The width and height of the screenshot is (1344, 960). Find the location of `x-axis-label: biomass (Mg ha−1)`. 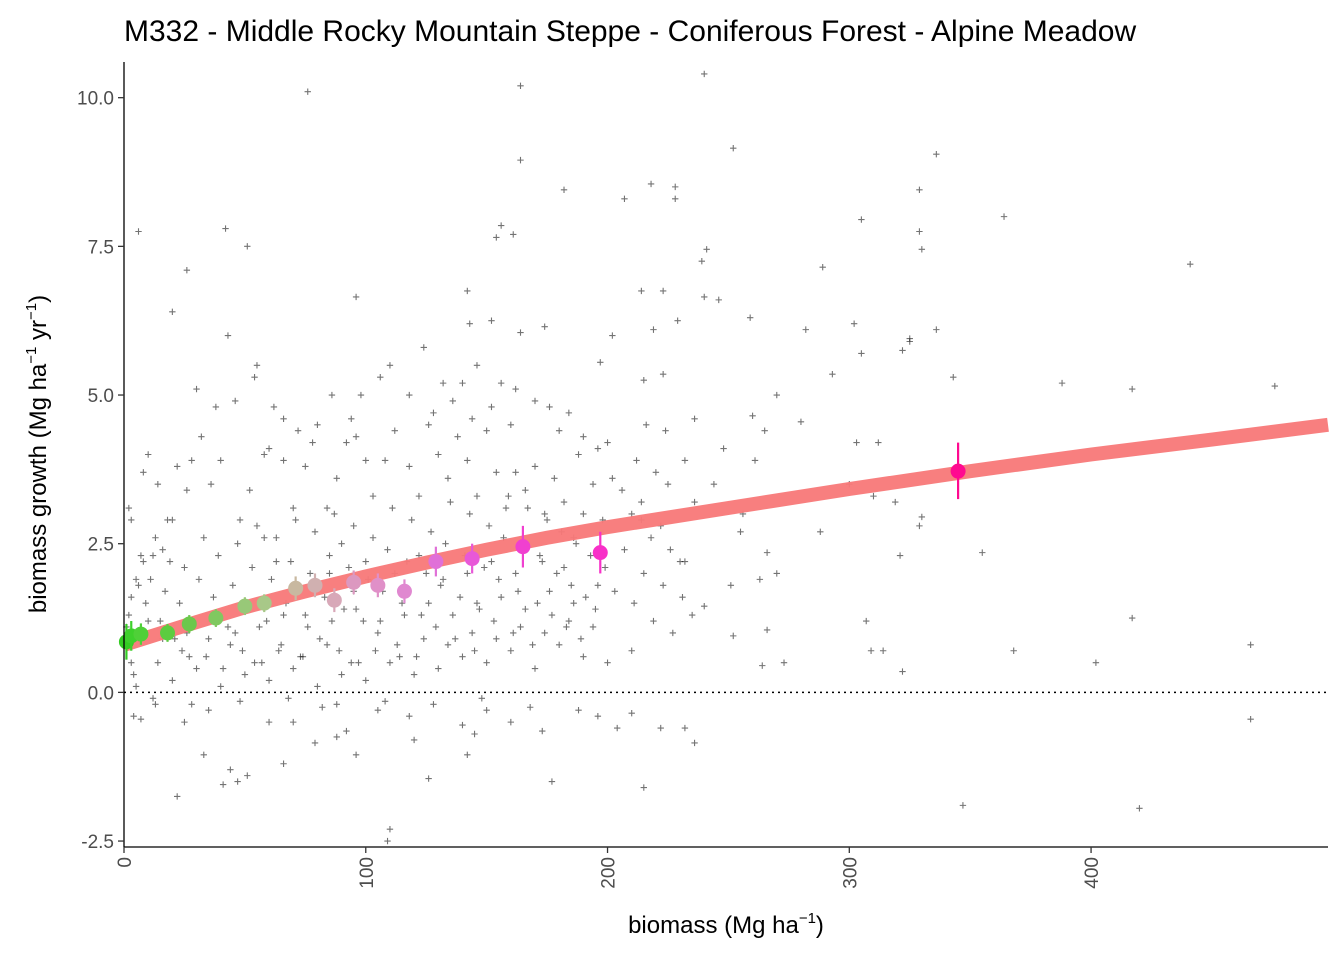

x-axis-label: biomass (Mg ha−1) is located at coordinates (726, 924).